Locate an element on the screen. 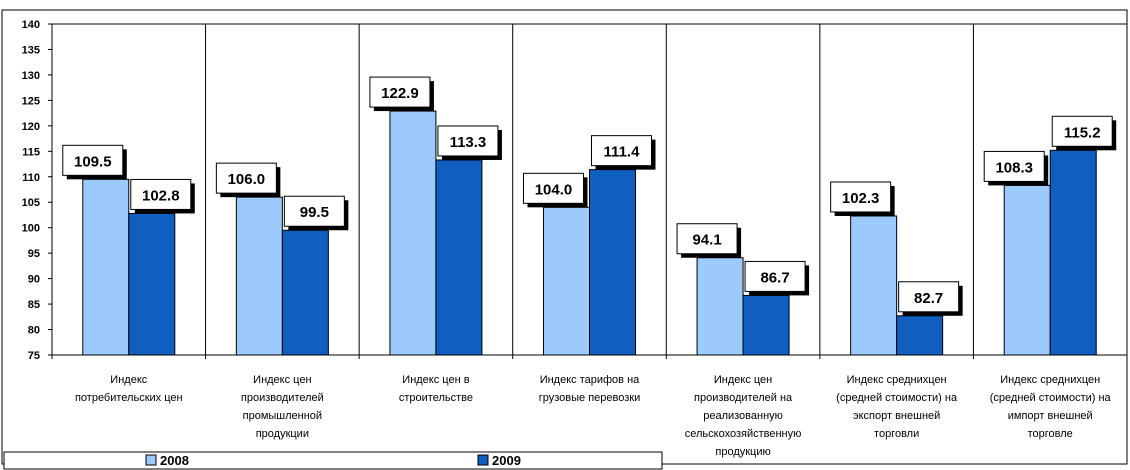 Image resolution: width=1130 pixels, height=470 pixels. data-label-text: 113.3 is located at coordinates (468, 142).